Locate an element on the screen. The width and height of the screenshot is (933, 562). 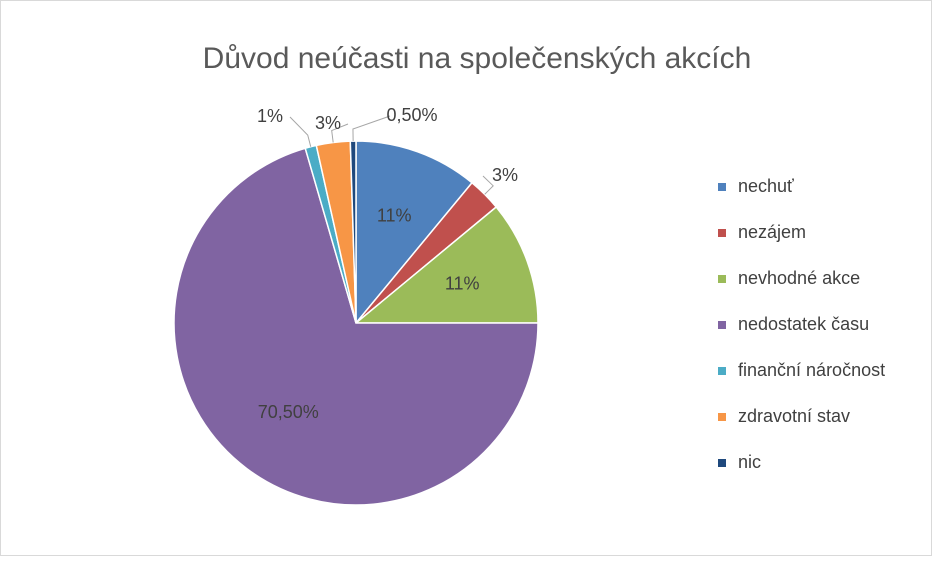
legend-label: finanční náročnost is located at coordinates (811, 370).